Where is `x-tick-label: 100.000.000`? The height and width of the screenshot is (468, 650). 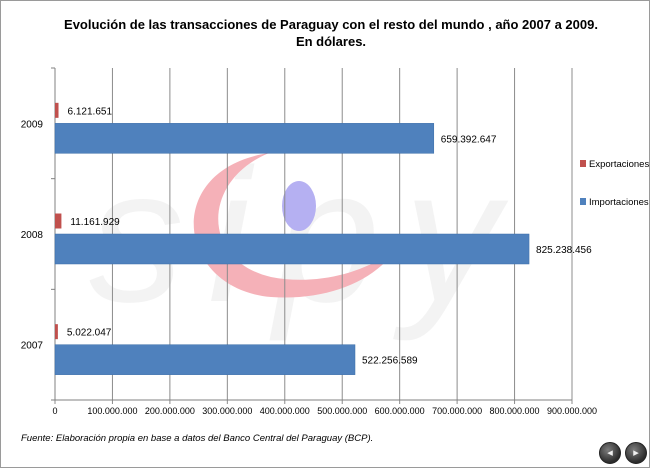
x-tick-label: 100.000.000 is located at coordinates (112, 411).